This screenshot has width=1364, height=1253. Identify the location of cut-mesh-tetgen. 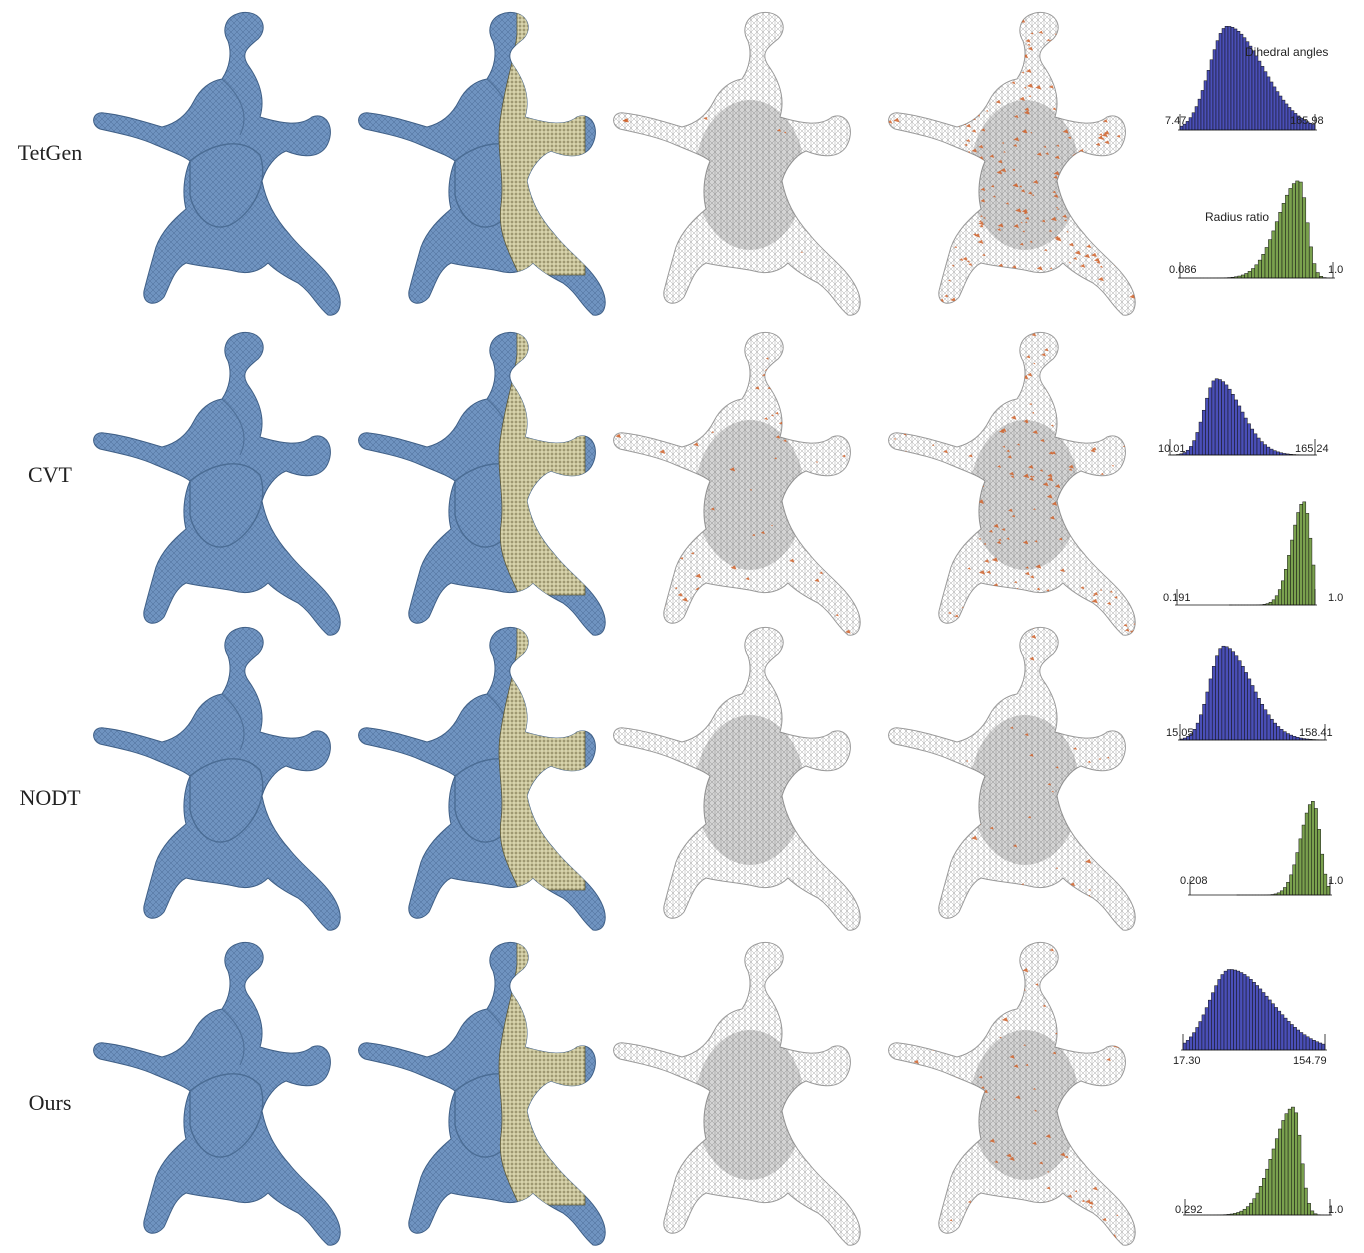
(485, 165).